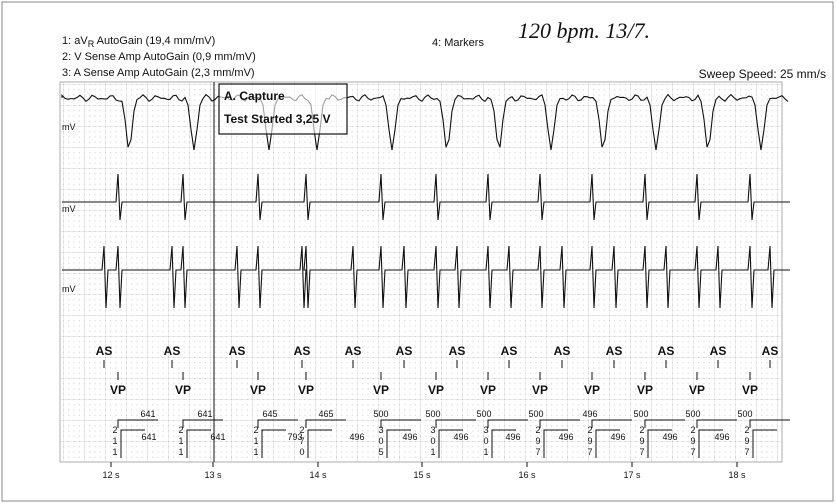 The width and height of the screenshot is (836, 504). What do you see at coordinates (426, 277) in the screenshot?
I see `channel-3-wave` at bounding box center [426, 277].